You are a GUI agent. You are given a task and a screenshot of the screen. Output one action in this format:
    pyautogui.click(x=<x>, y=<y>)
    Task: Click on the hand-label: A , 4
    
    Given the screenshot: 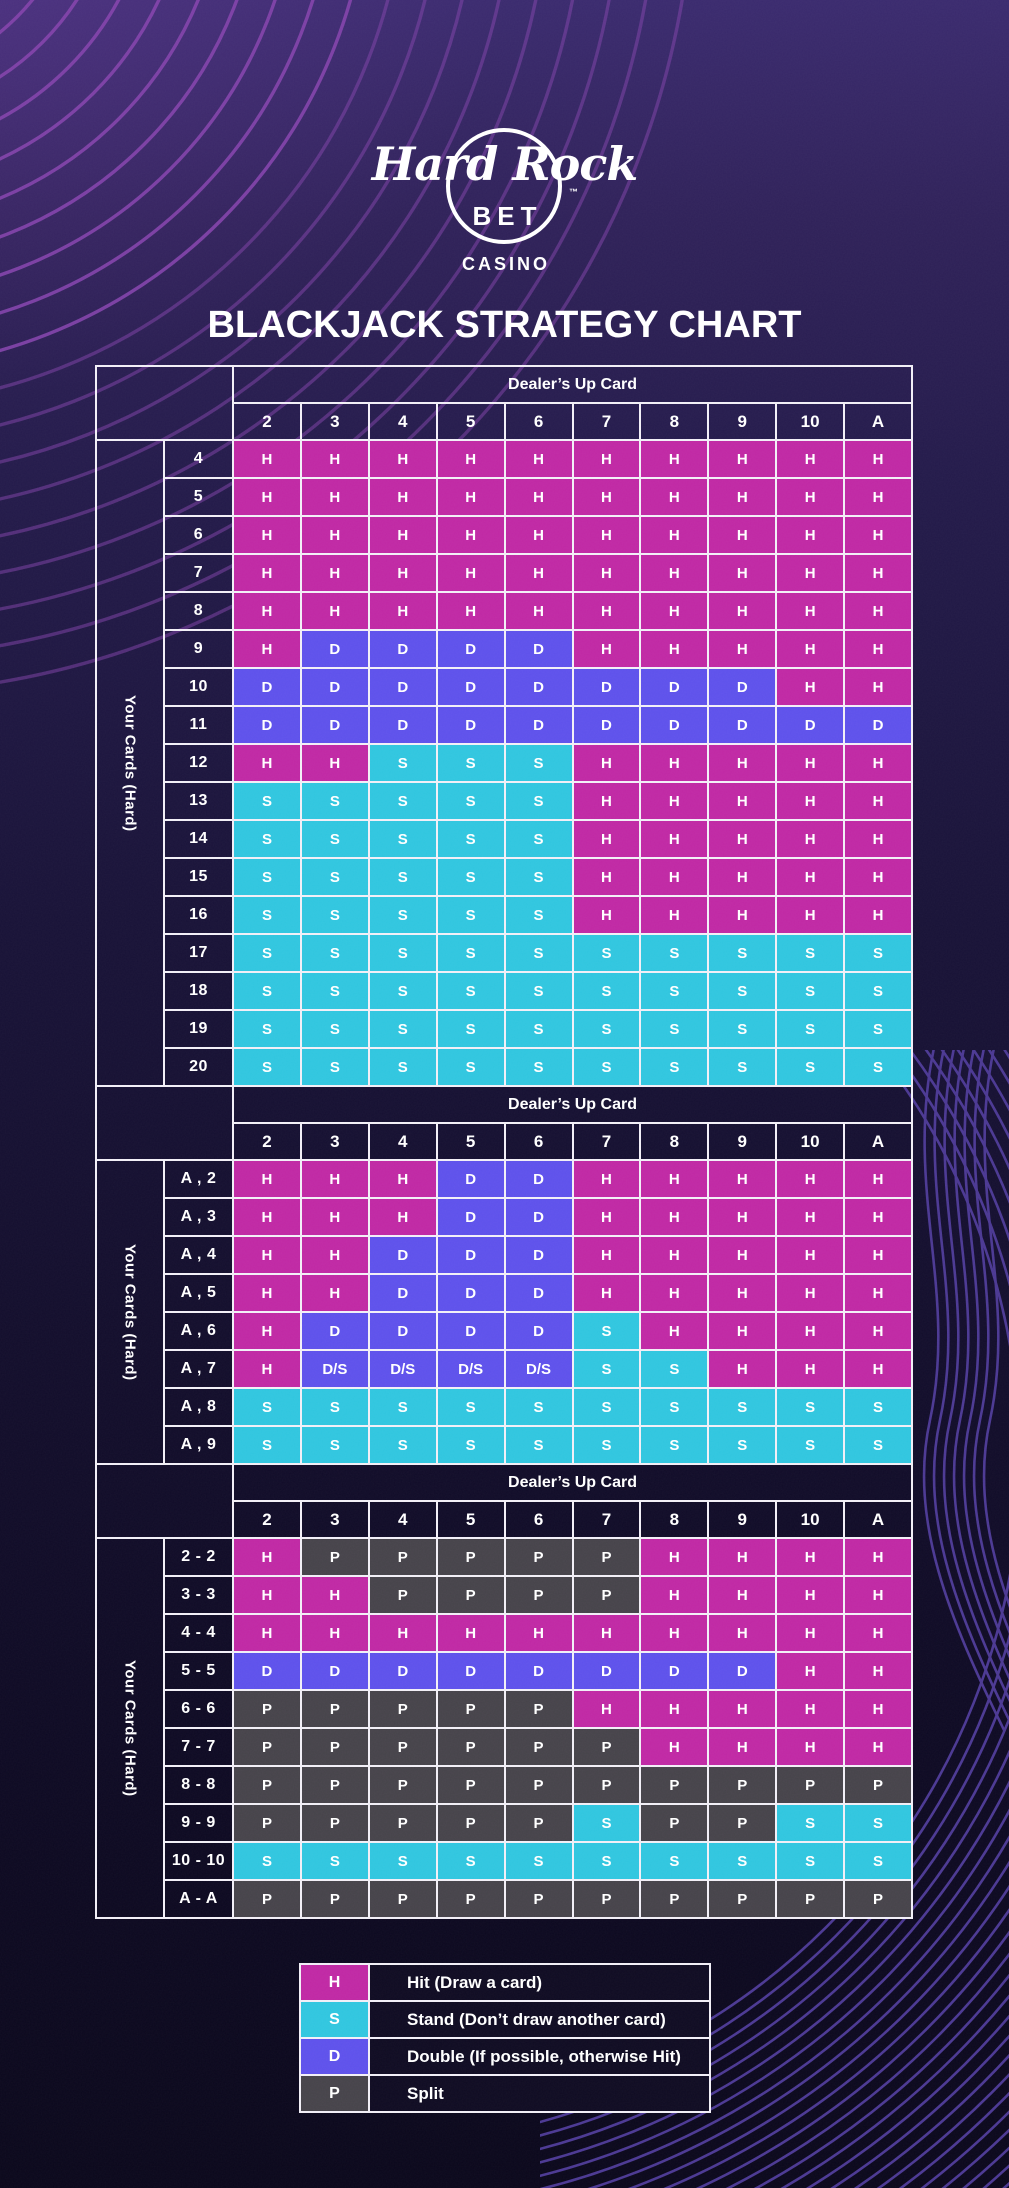 What is the action you would take?
    pyautogui.click(x=198, y=1255)
    